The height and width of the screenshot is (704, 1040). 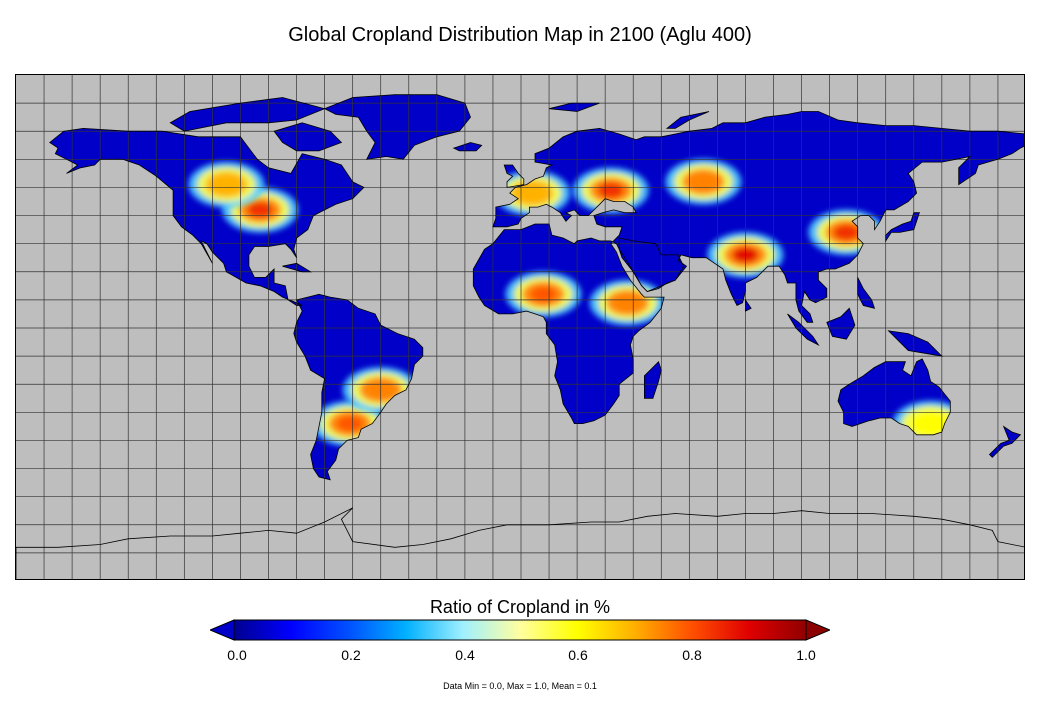 I want to click on colorbar-under-arrow, so click(x=222, y=630).